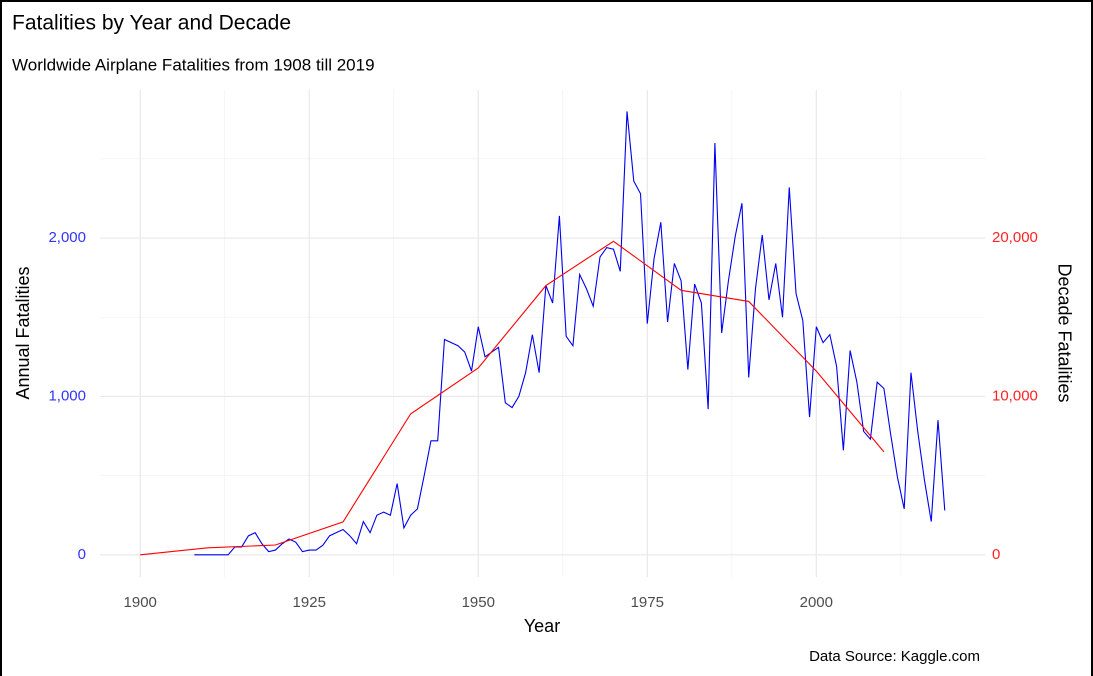  I want to click on x-tick-label: 1950, so click(478, 602).